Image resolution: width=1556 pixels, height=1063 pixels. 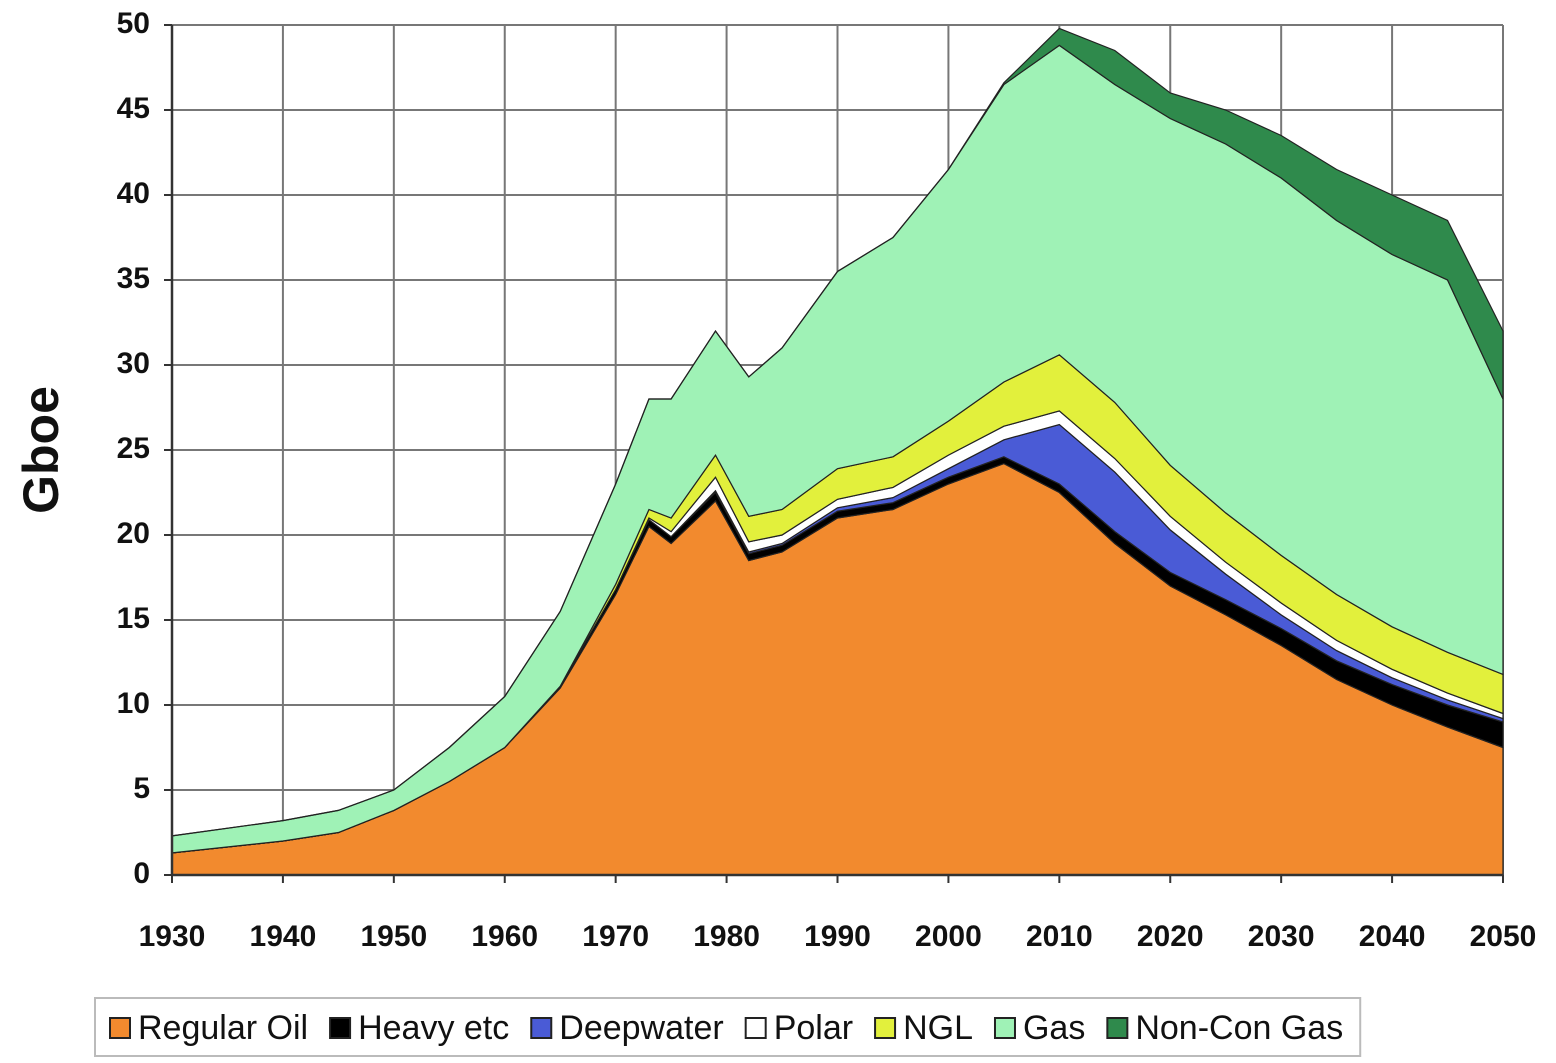 I want to click on x-tick-label: 2050, so click(x=1503, y=936).